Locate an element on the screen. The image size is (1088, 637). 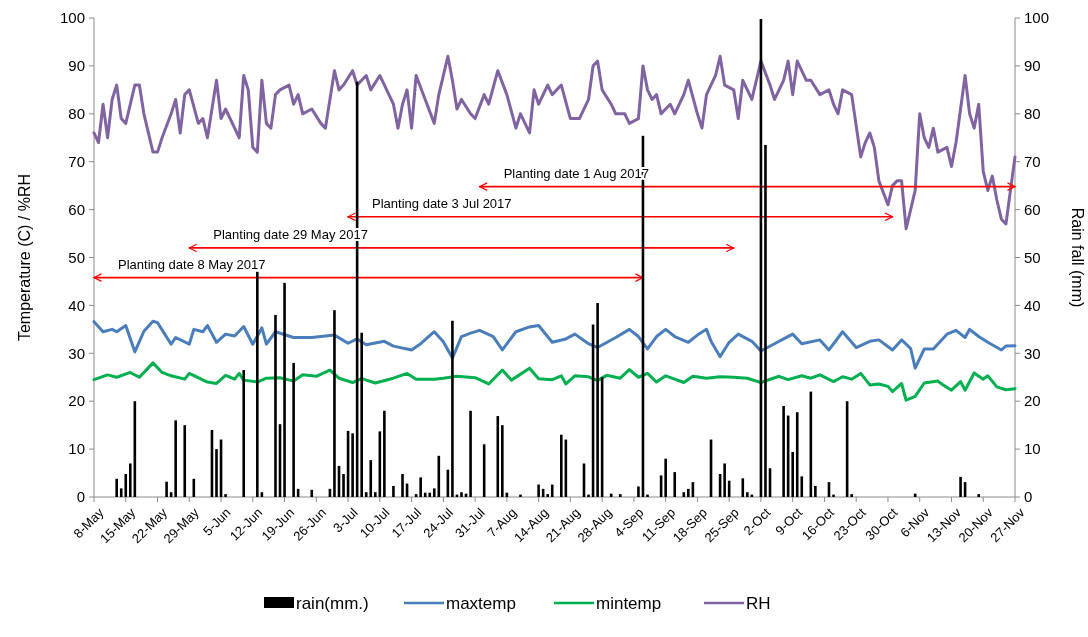
y-tick-label: 70 is located at coordinates (76, 161).